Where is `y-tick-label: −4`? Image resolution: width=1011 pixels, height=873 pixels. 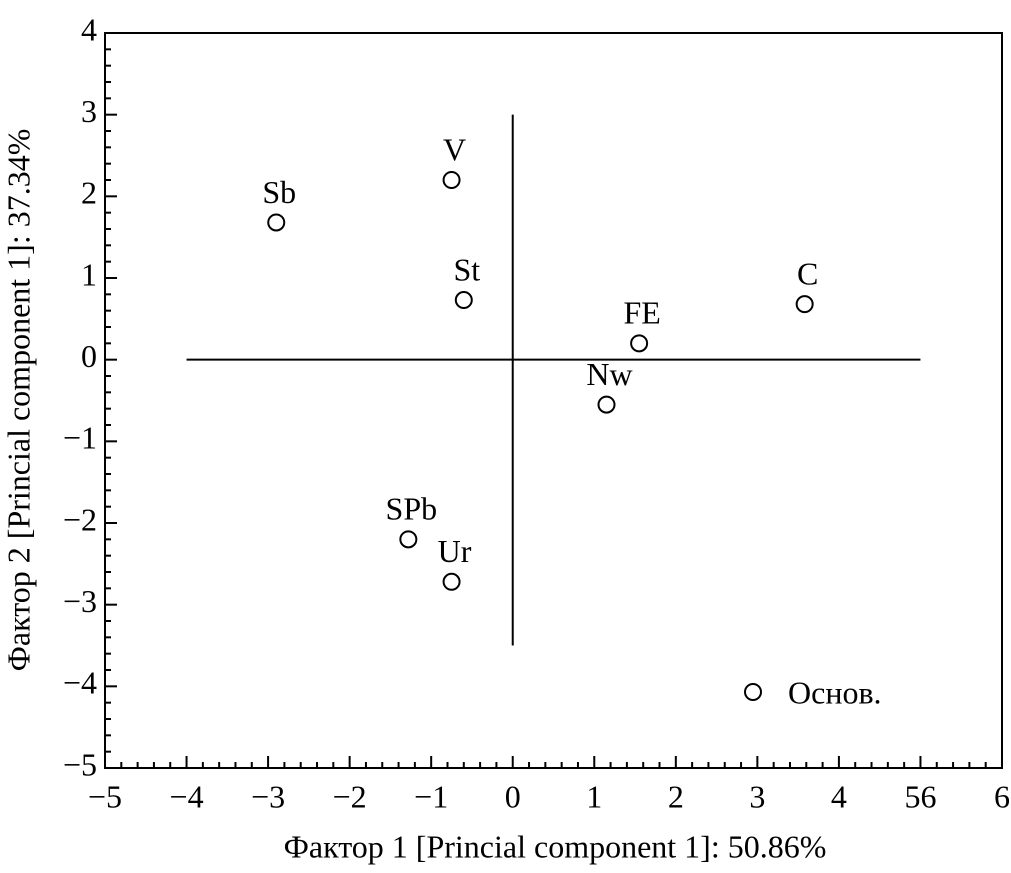 y-tick-label: −4 is located at coordinates (80, 683).